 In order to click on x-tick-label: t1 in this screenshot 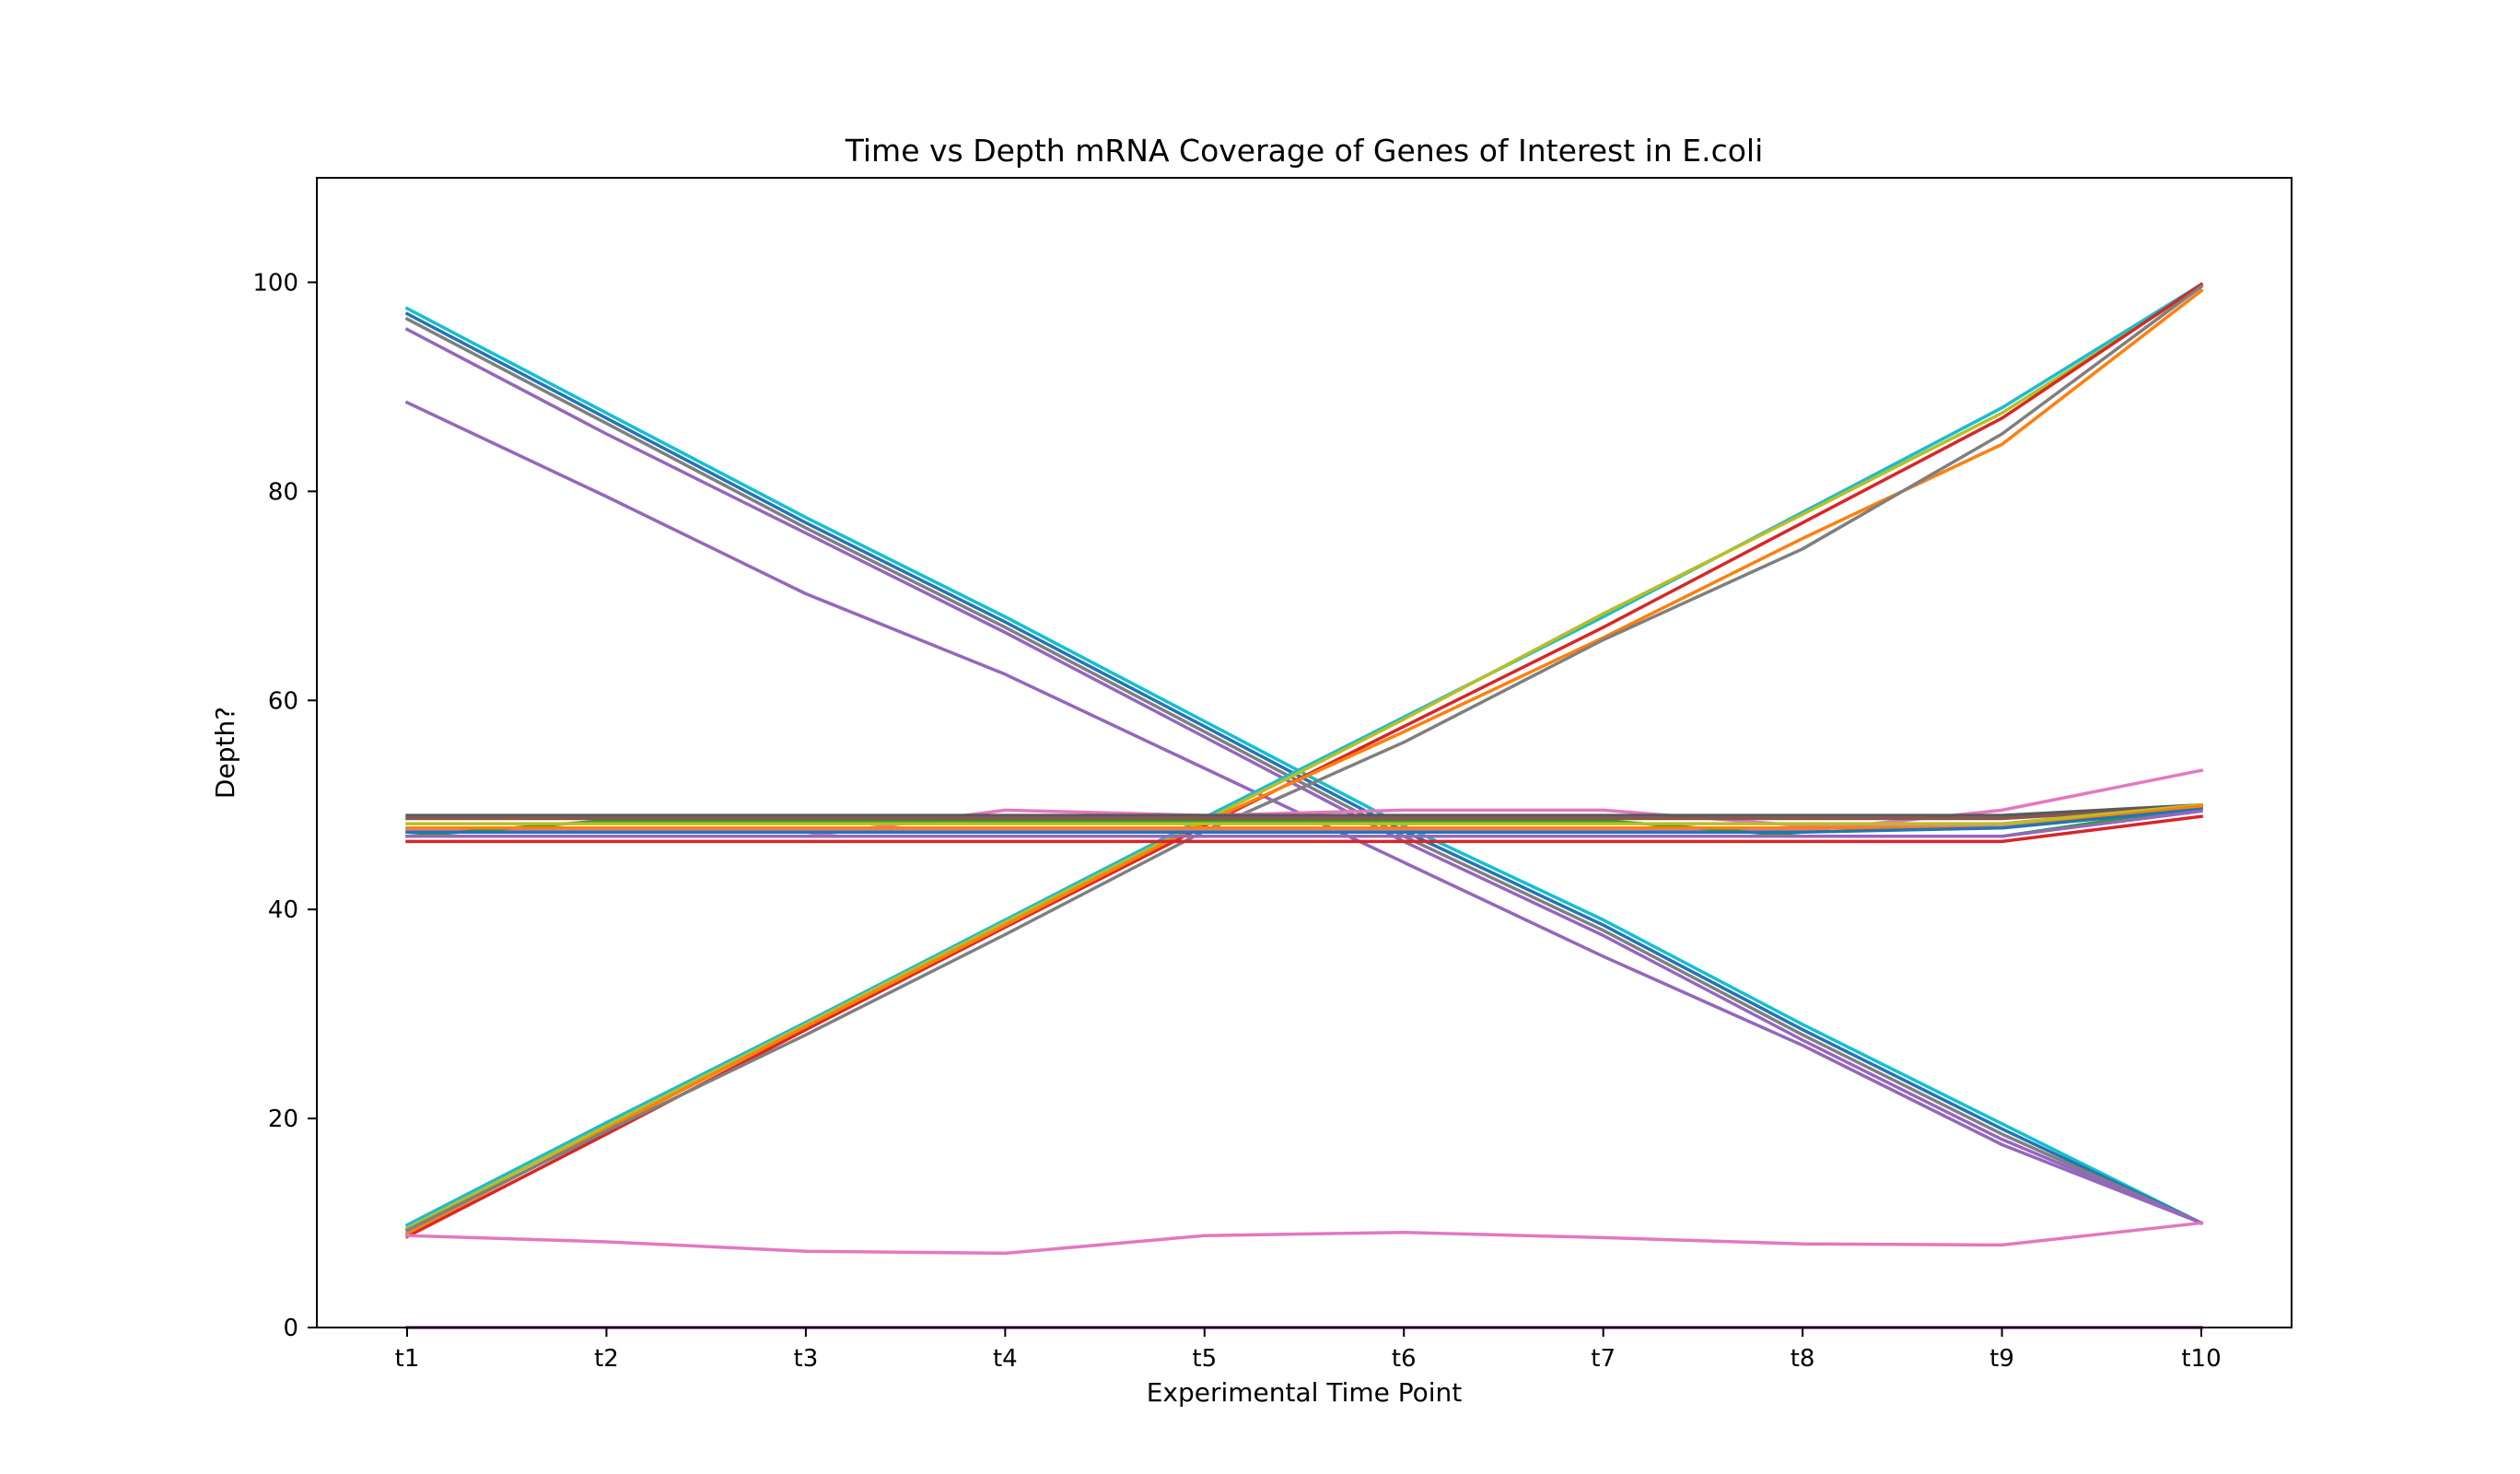, I will do `click(407, 1359)`.